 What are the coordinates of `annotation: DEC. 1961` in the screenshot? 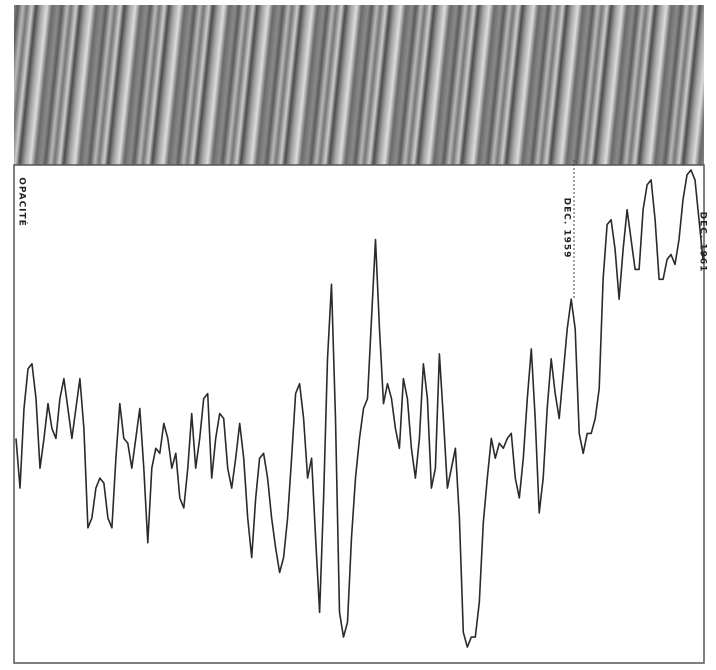 It's located at (703, 242).